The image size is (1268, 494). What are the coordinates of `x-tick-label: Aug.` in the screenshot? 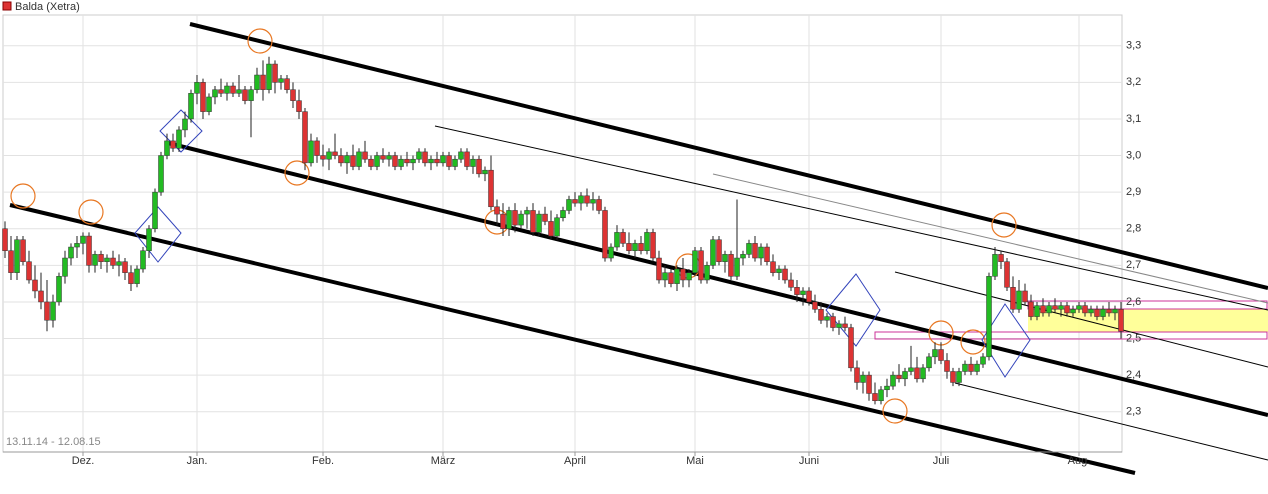 It's located at (1079, 461).